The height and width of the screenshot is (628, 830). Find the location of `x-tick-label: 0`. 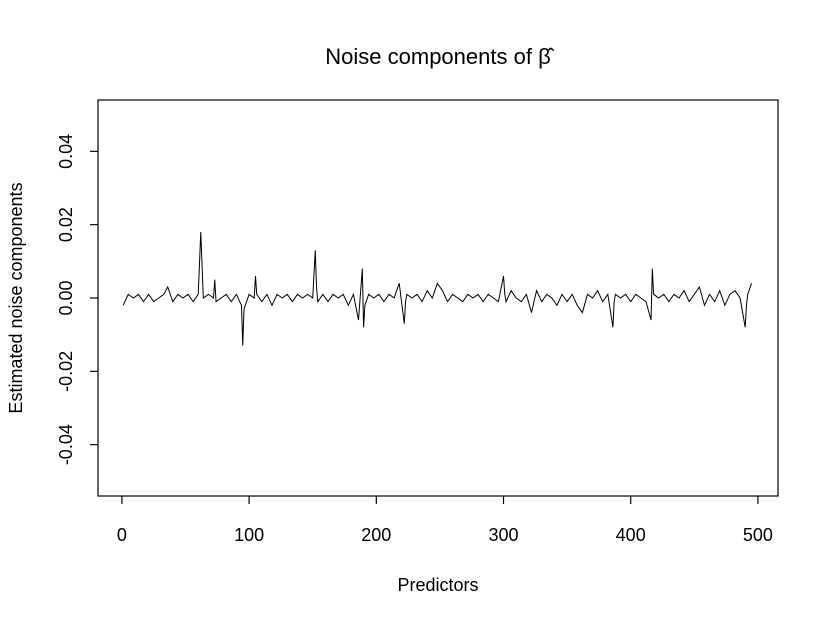

x-tick-label: 0 is located at coordinates (122, 535).